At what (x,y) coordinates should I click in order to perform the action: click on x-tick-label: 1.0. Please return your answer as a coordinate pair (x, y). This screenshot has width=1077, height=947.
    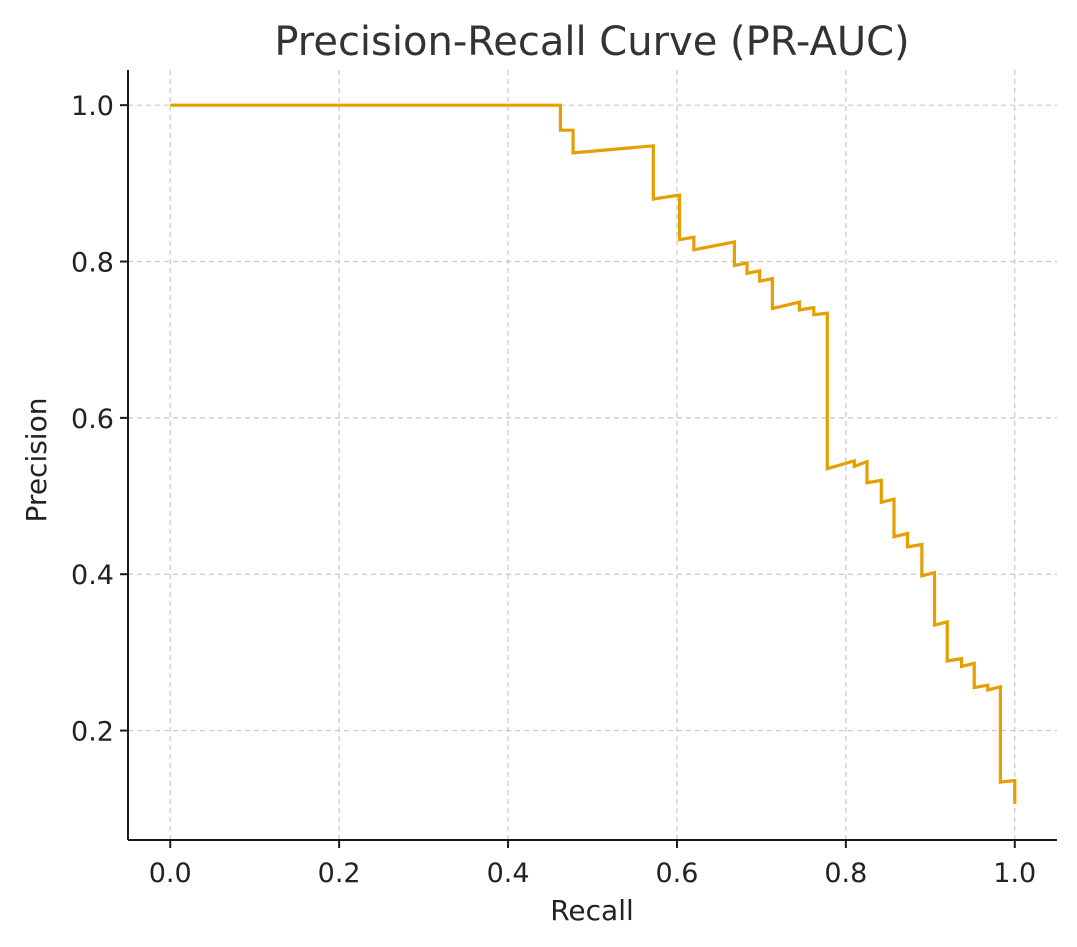
    Looking at the image, I should click on (1014, 873).